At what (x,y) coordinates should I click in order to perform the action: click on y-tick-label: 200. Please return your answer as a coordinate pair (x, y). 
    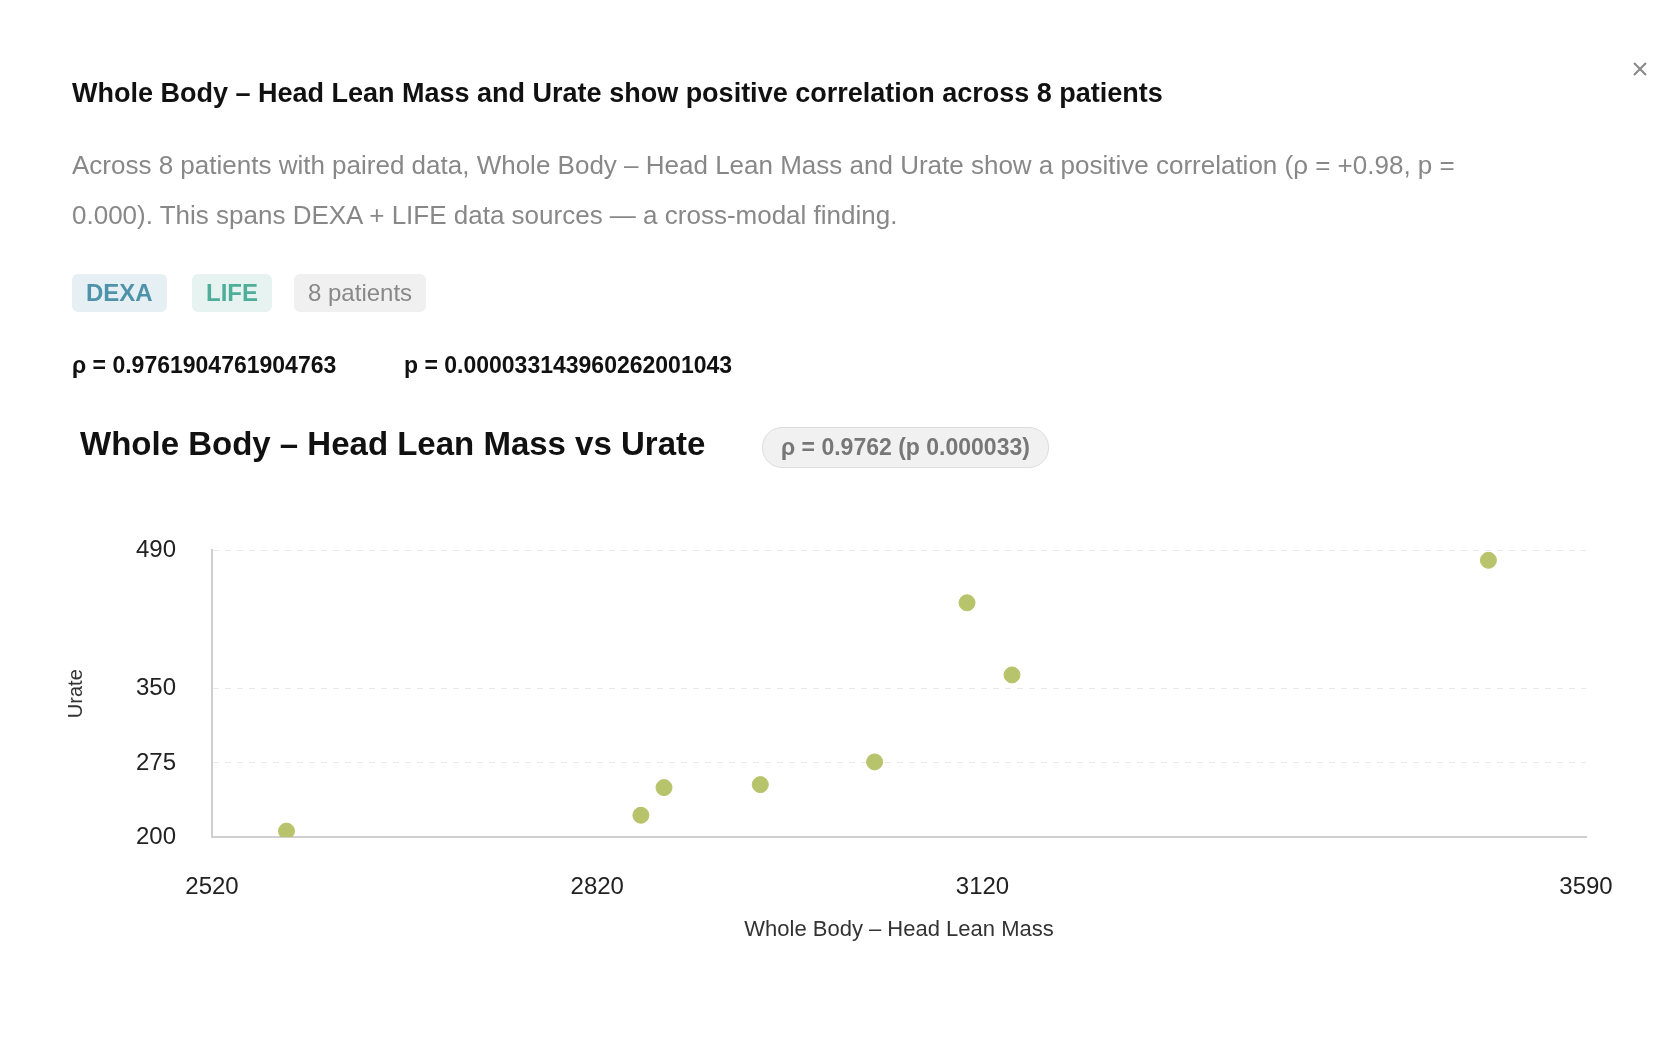
    Looking at the image, I should click on (155, 835).